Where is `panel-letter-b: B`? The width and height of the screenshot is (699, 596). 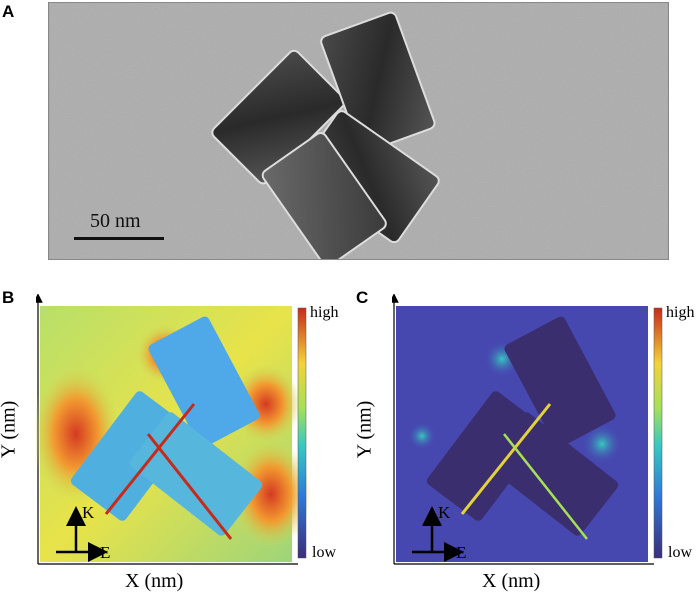
panel-letter-b: B is located at coordinates (8, 297).